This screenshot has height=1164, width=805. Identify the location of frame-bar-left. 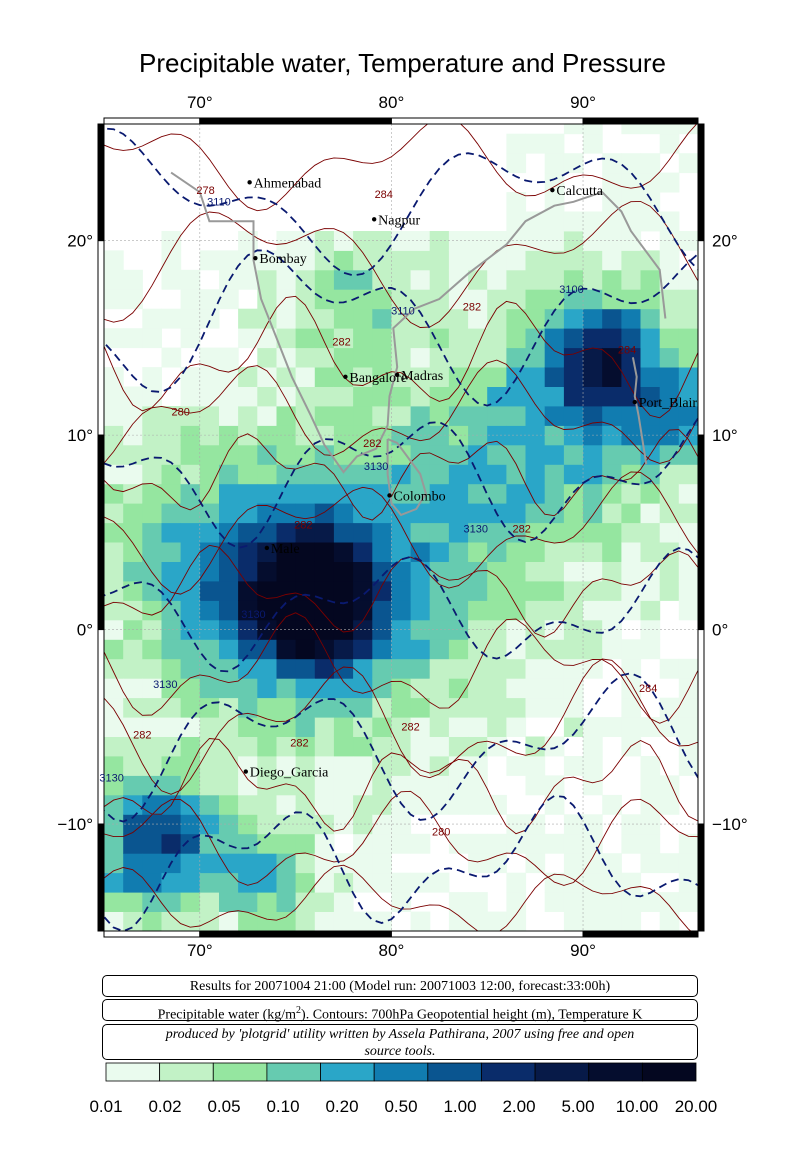
(101, 338).